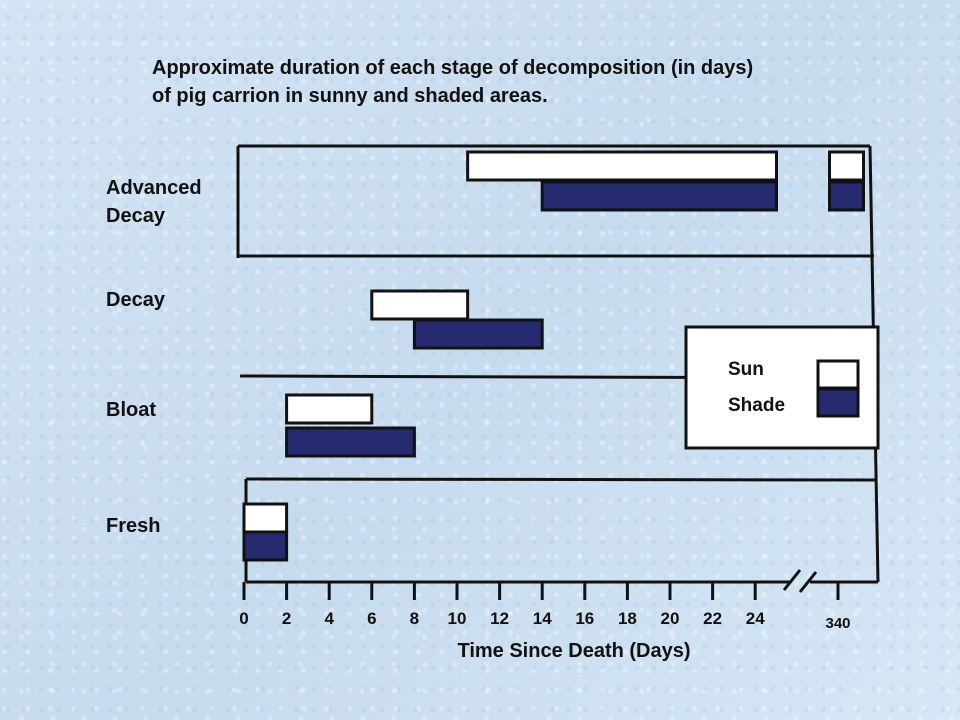 This screenshot has width=960, height=720. What do you see at coordinates (545, 607) in the screenshot?
I see `x-axis-ticks: 0 2 4 6 8 10 12 14 16 18 20 22 24 340` at bounding box center [545, 607].